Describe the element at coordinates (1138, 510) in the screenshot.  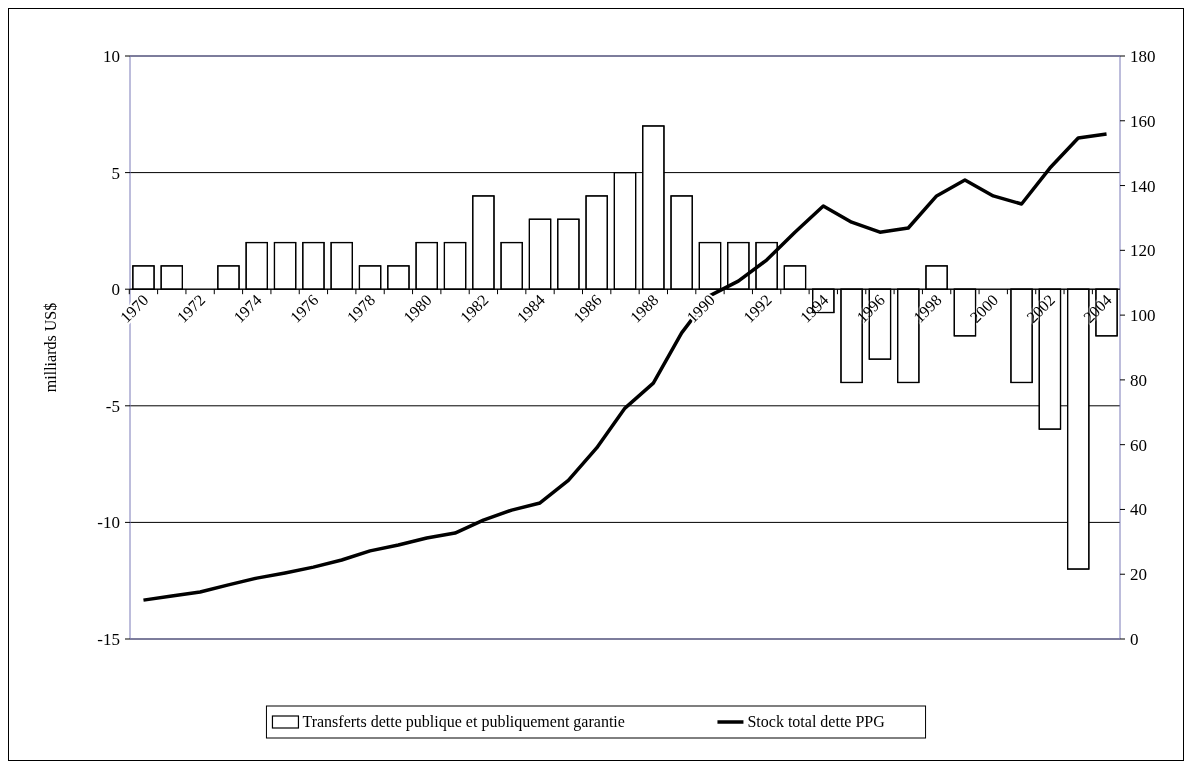
I see `y2-tick-label: 40` at that location.